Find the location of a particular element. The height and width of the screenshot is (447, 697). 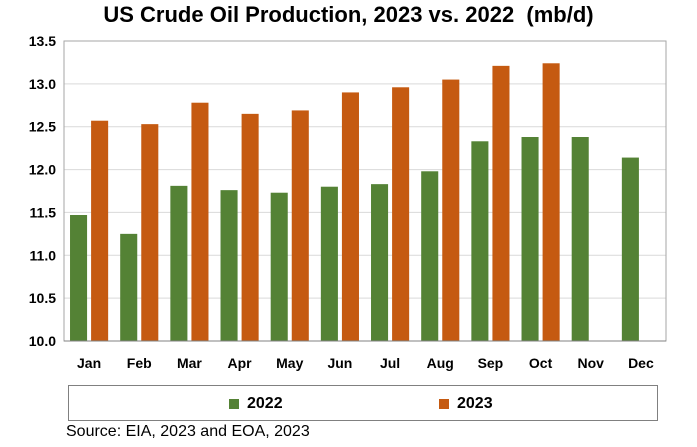

bar-2023-jun is located at coordinates (350, 216).